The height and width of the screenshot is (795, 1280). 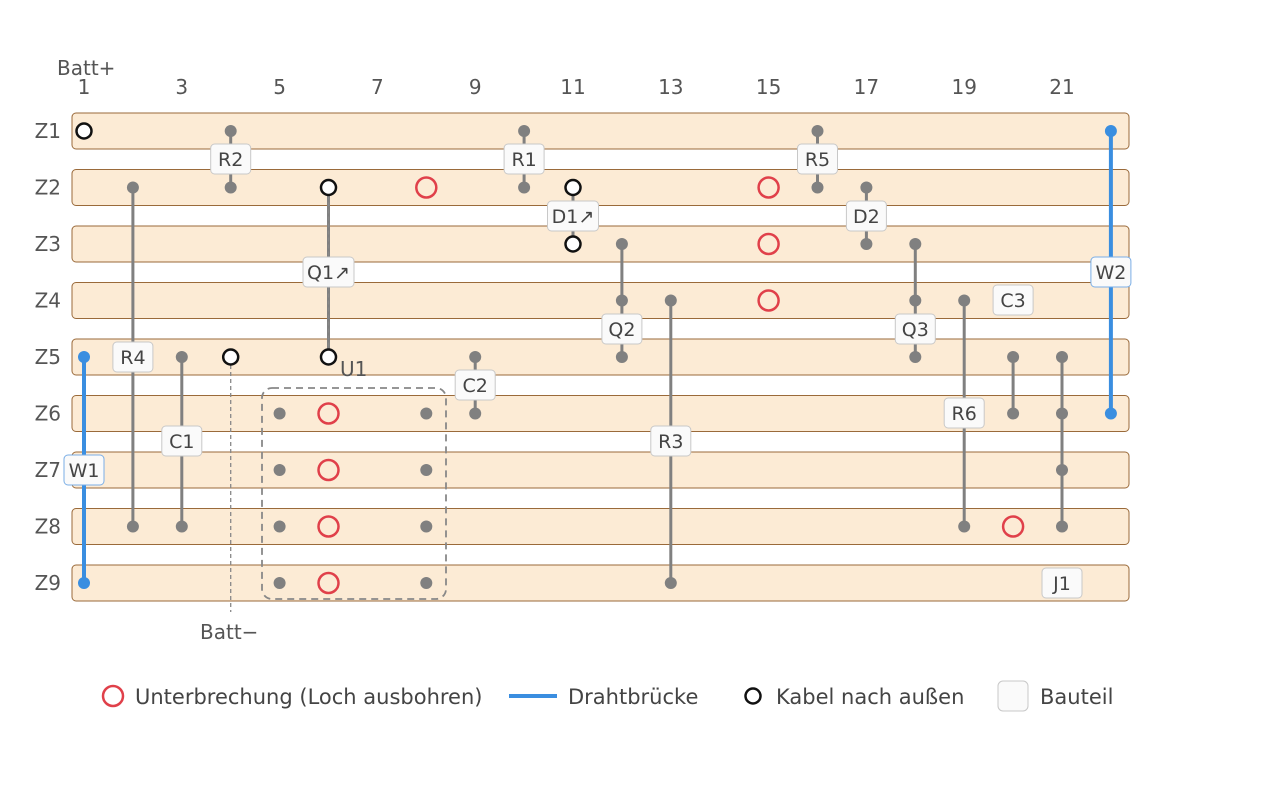 I want to click on label-box-w1, so click(x=84, y=470).